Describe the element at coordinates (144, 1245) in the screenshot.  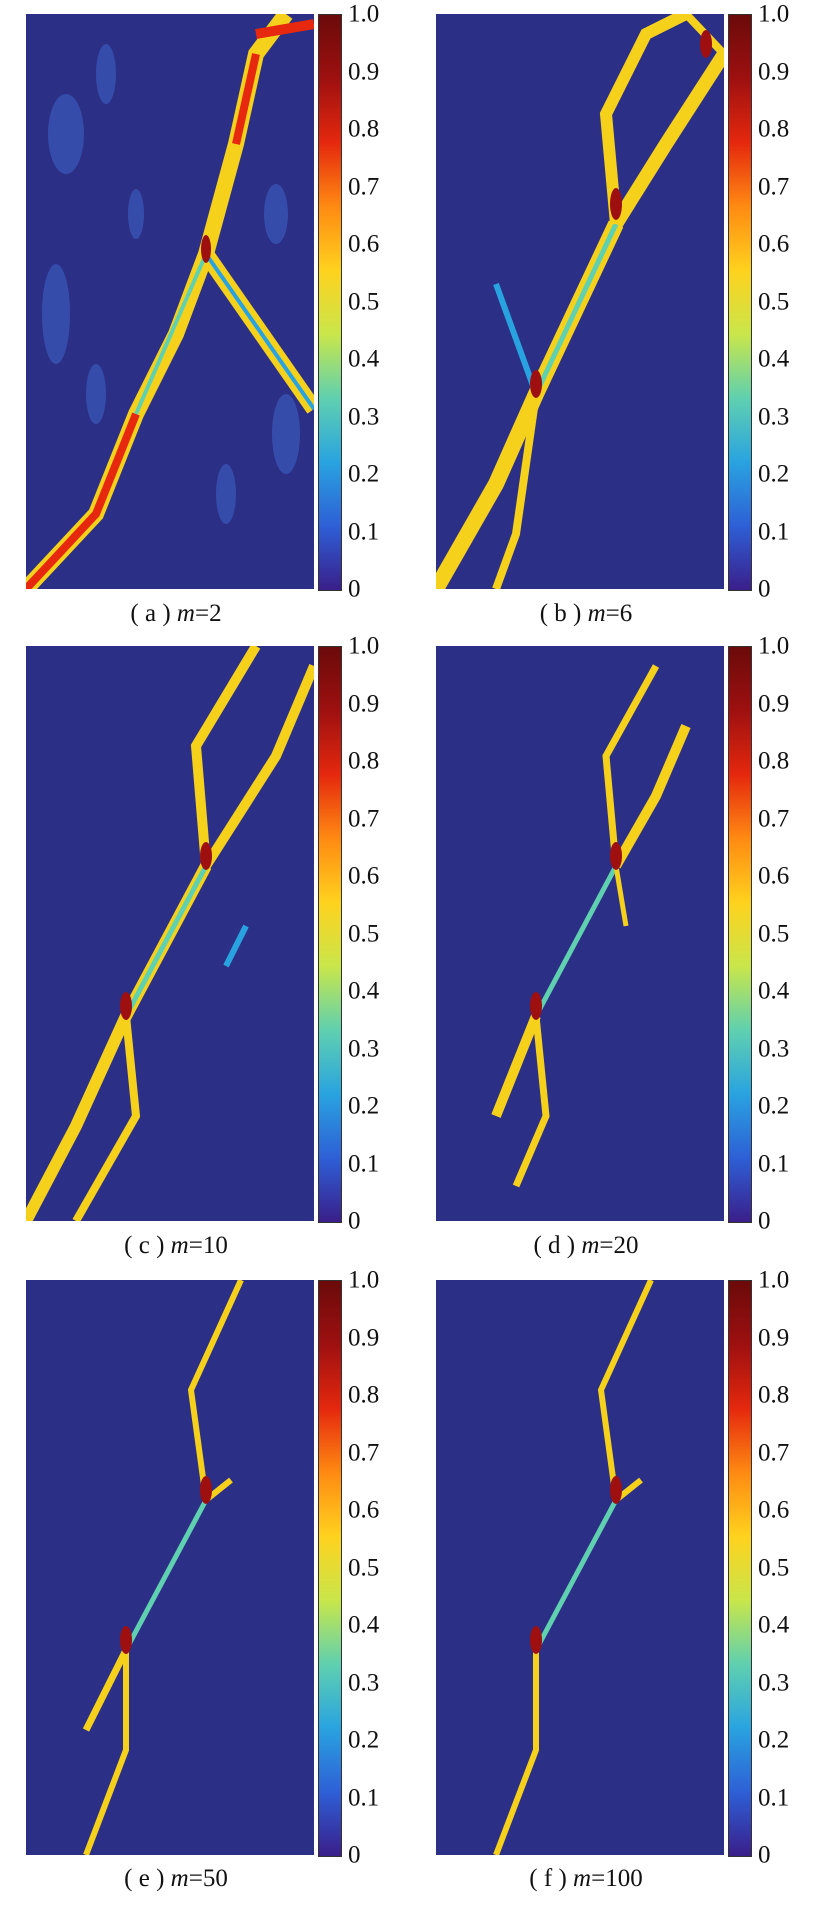
I see `caption-label: ( c )` at that location.